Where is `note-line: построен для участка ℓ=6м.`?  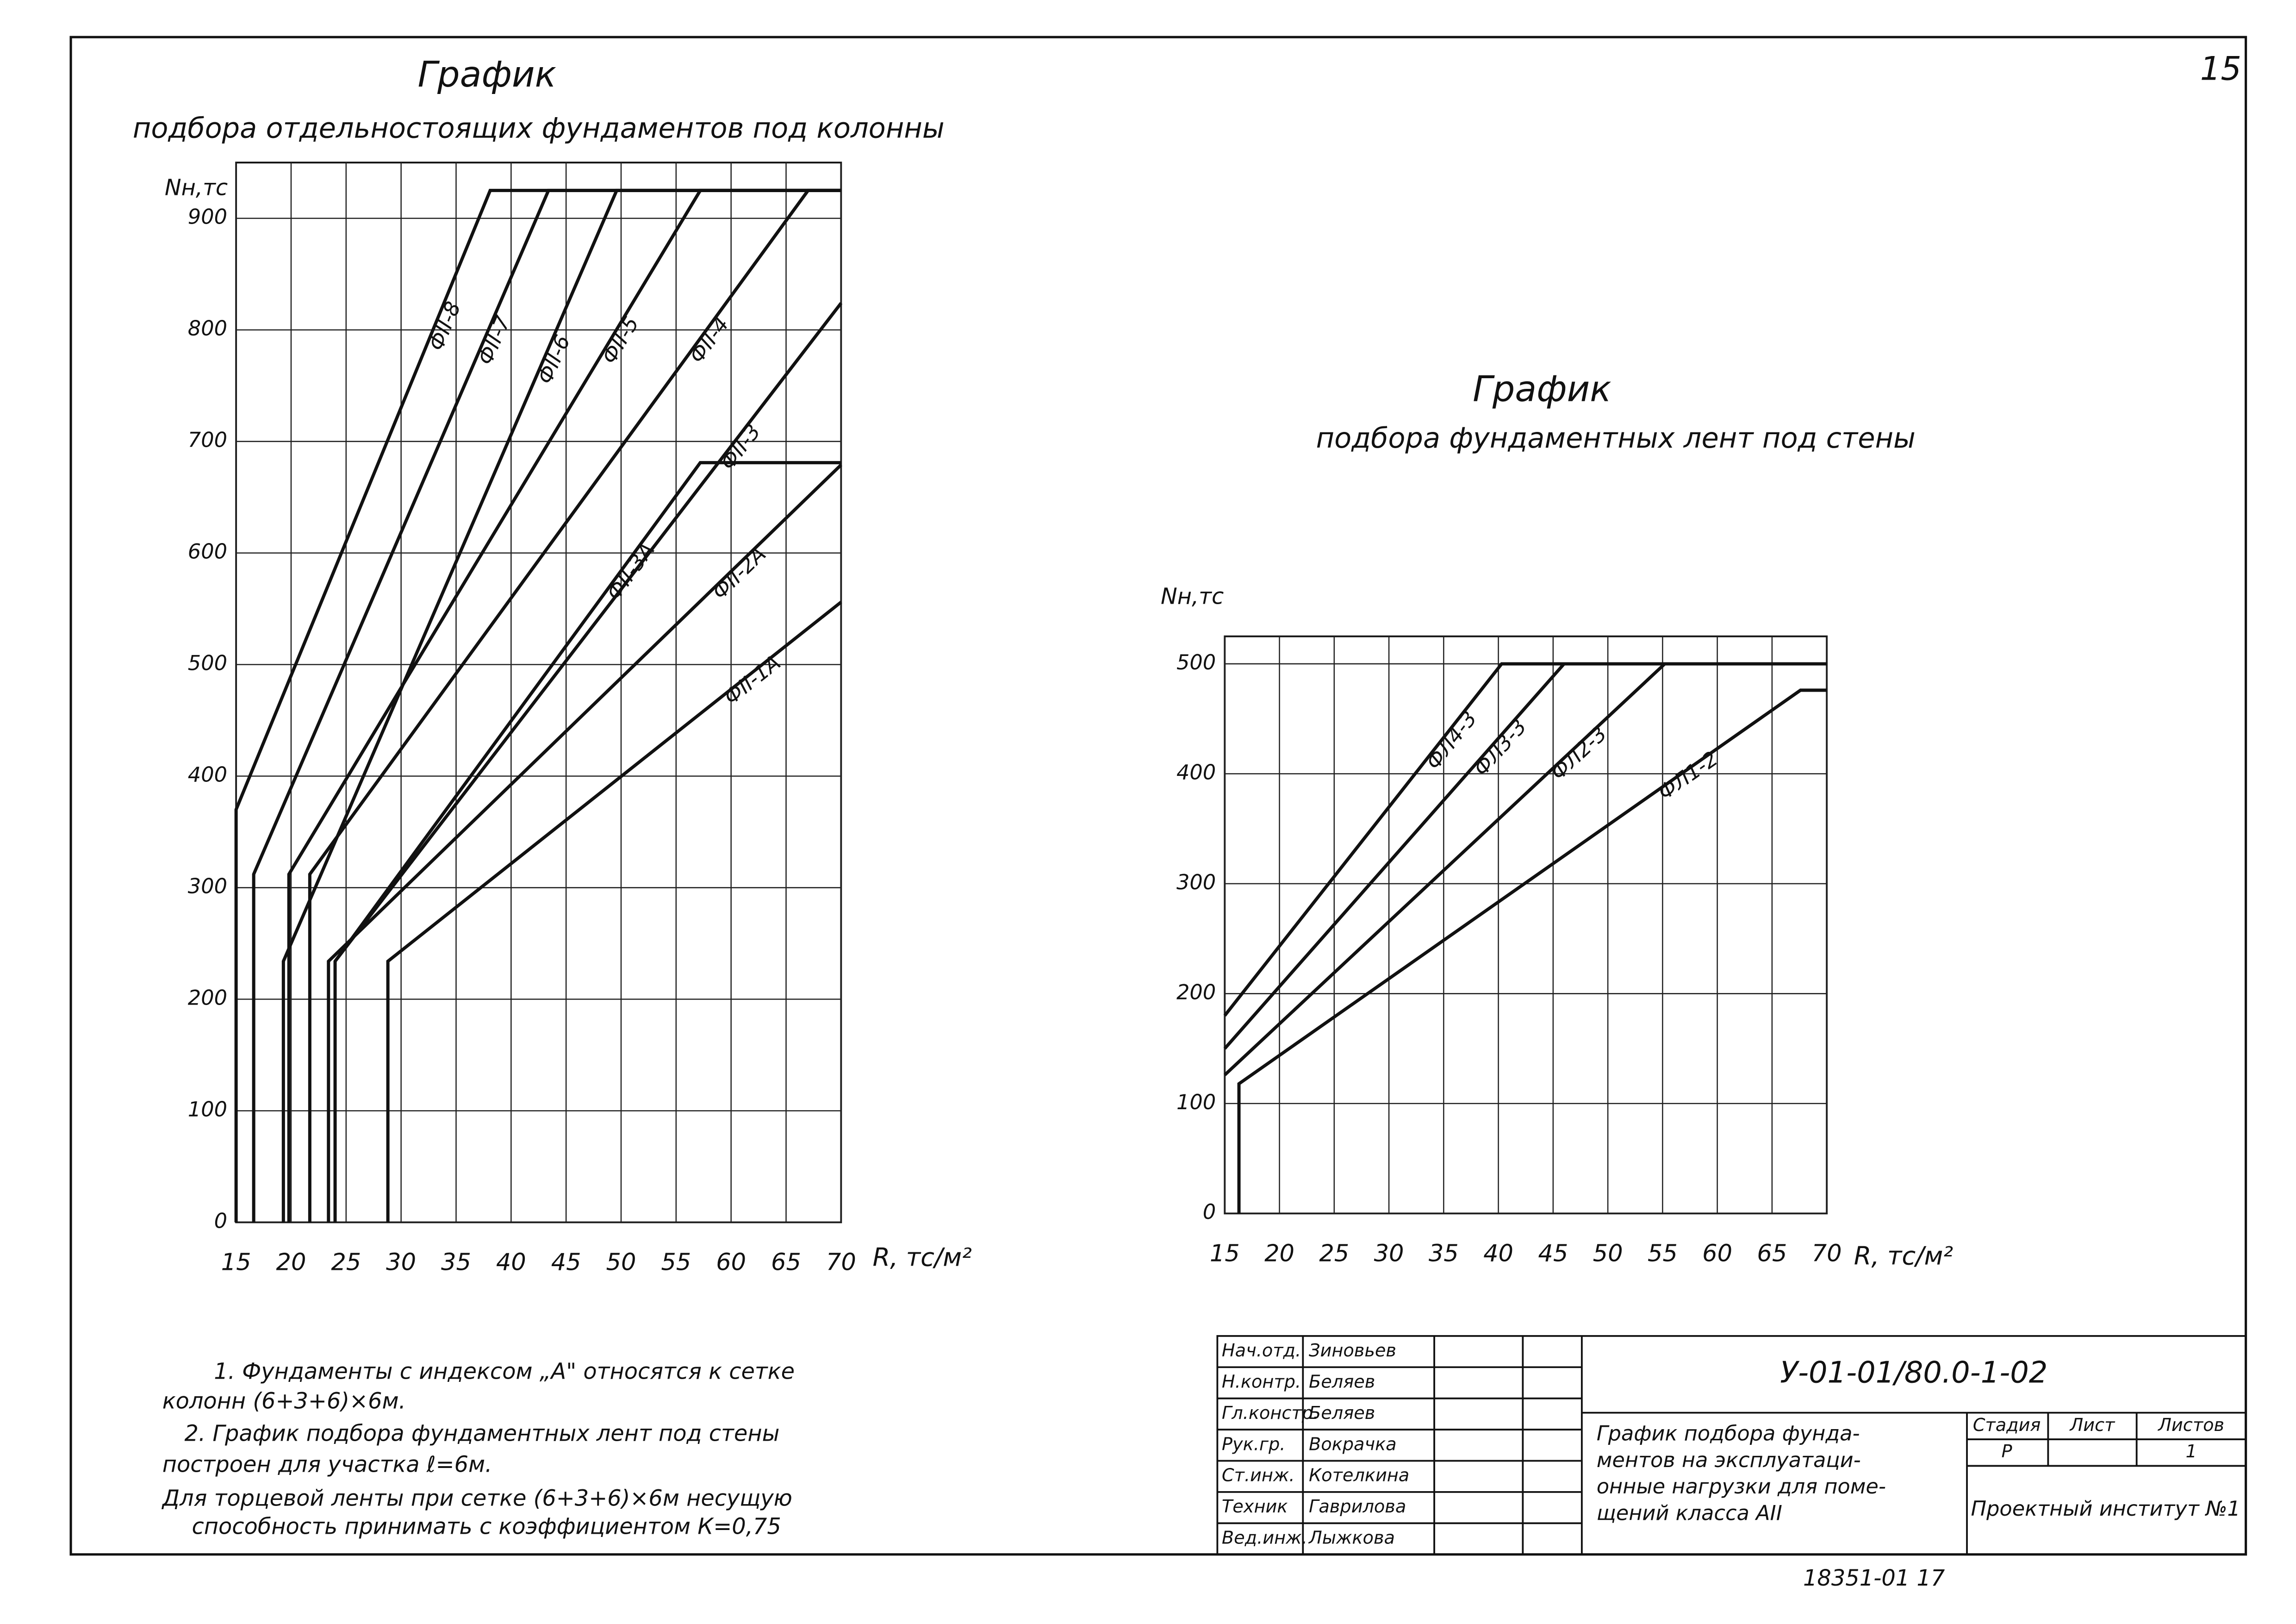
note-line: построен для участка ℓ=6м. is located at coordinates (327, 1464).